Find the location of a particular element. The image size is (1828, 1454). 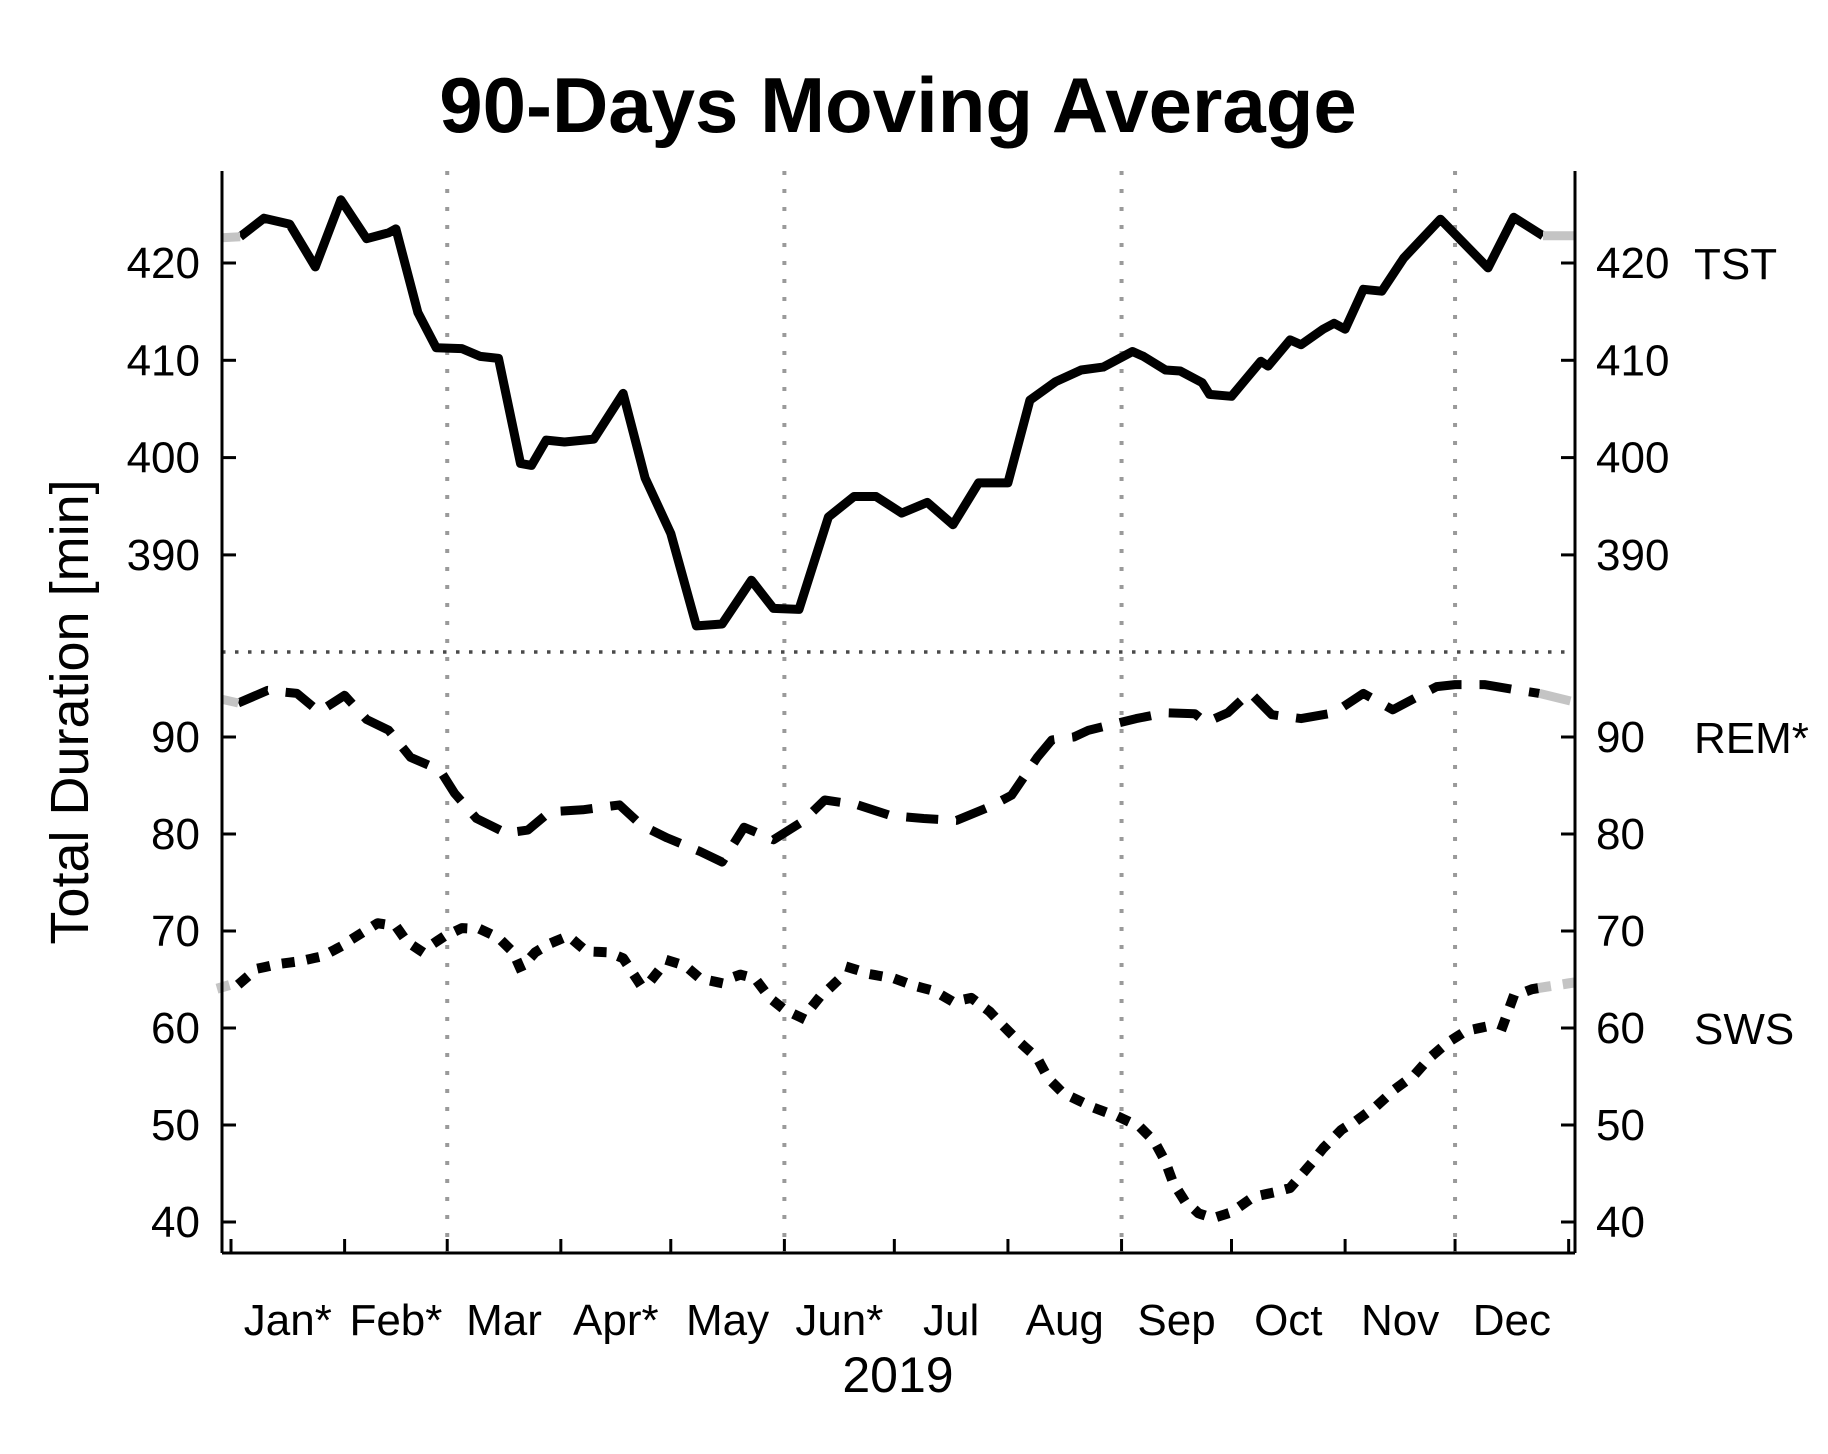

right-y-tick-label: 90 is located at coordinates (1620, 737).